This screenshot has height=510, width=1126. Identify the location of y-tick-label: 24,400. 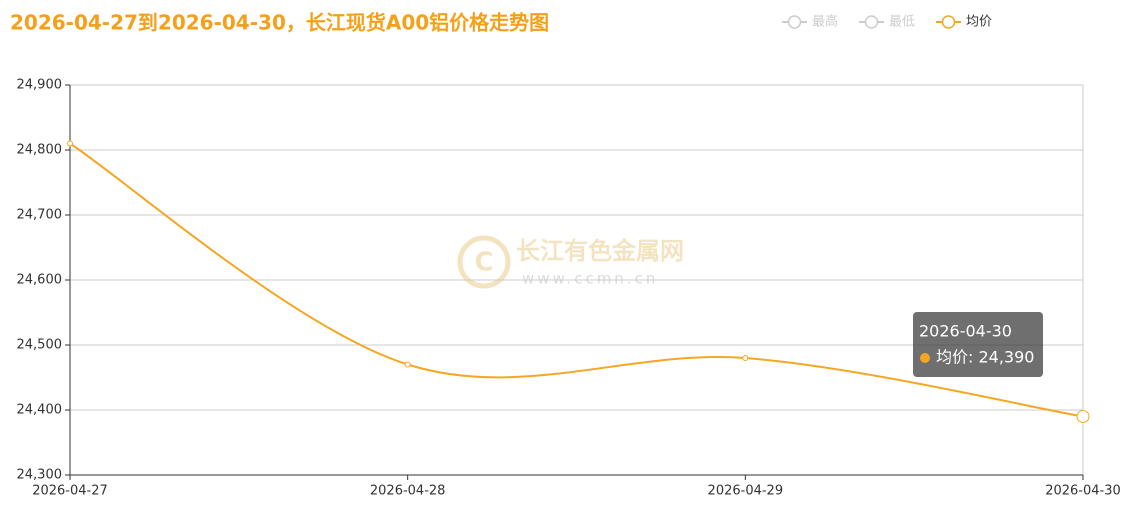
(40, 410).